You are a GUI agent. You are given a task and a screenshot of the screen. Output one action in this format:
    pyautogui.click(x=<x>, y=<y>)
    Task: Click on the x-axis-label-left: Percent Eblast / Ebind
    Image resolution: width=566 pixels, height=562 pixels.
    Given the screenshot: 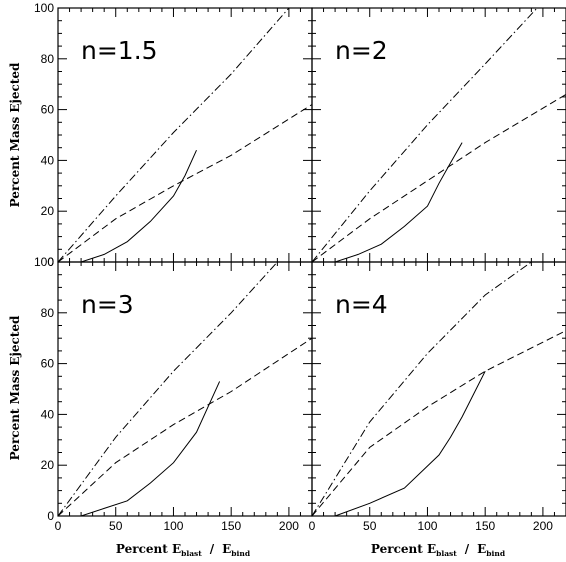 What is the action you would take?
    pyautogui.click(x=183, y=550)
    